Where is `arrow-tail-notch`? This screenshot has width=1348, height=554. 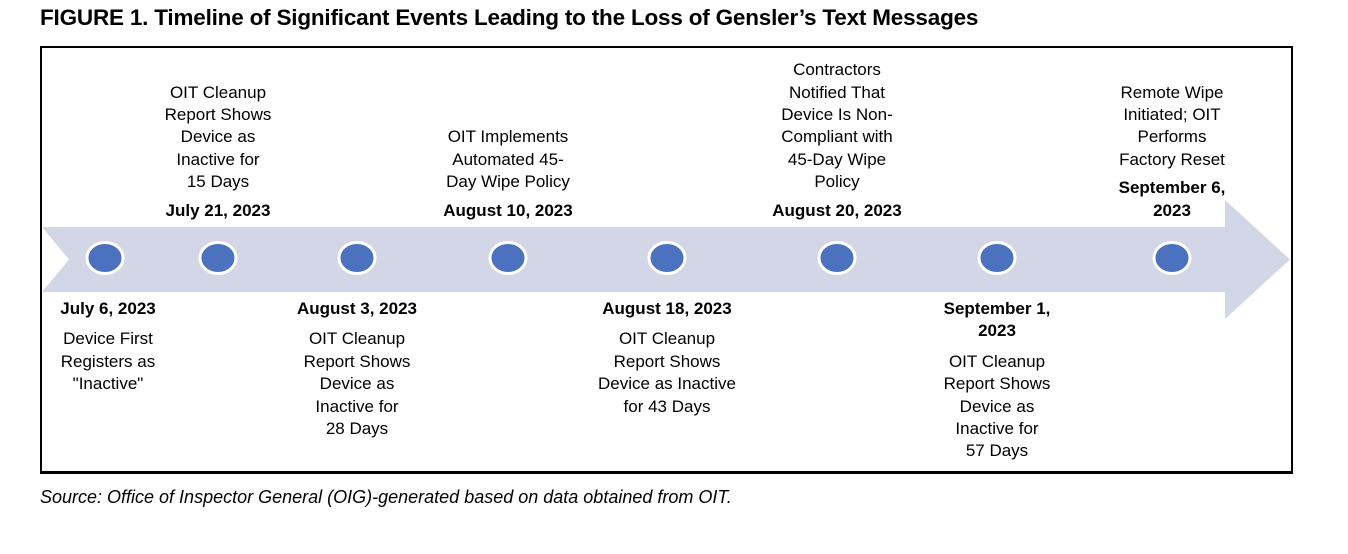 arrow-tail-notch is located at coordinates (55, 259).